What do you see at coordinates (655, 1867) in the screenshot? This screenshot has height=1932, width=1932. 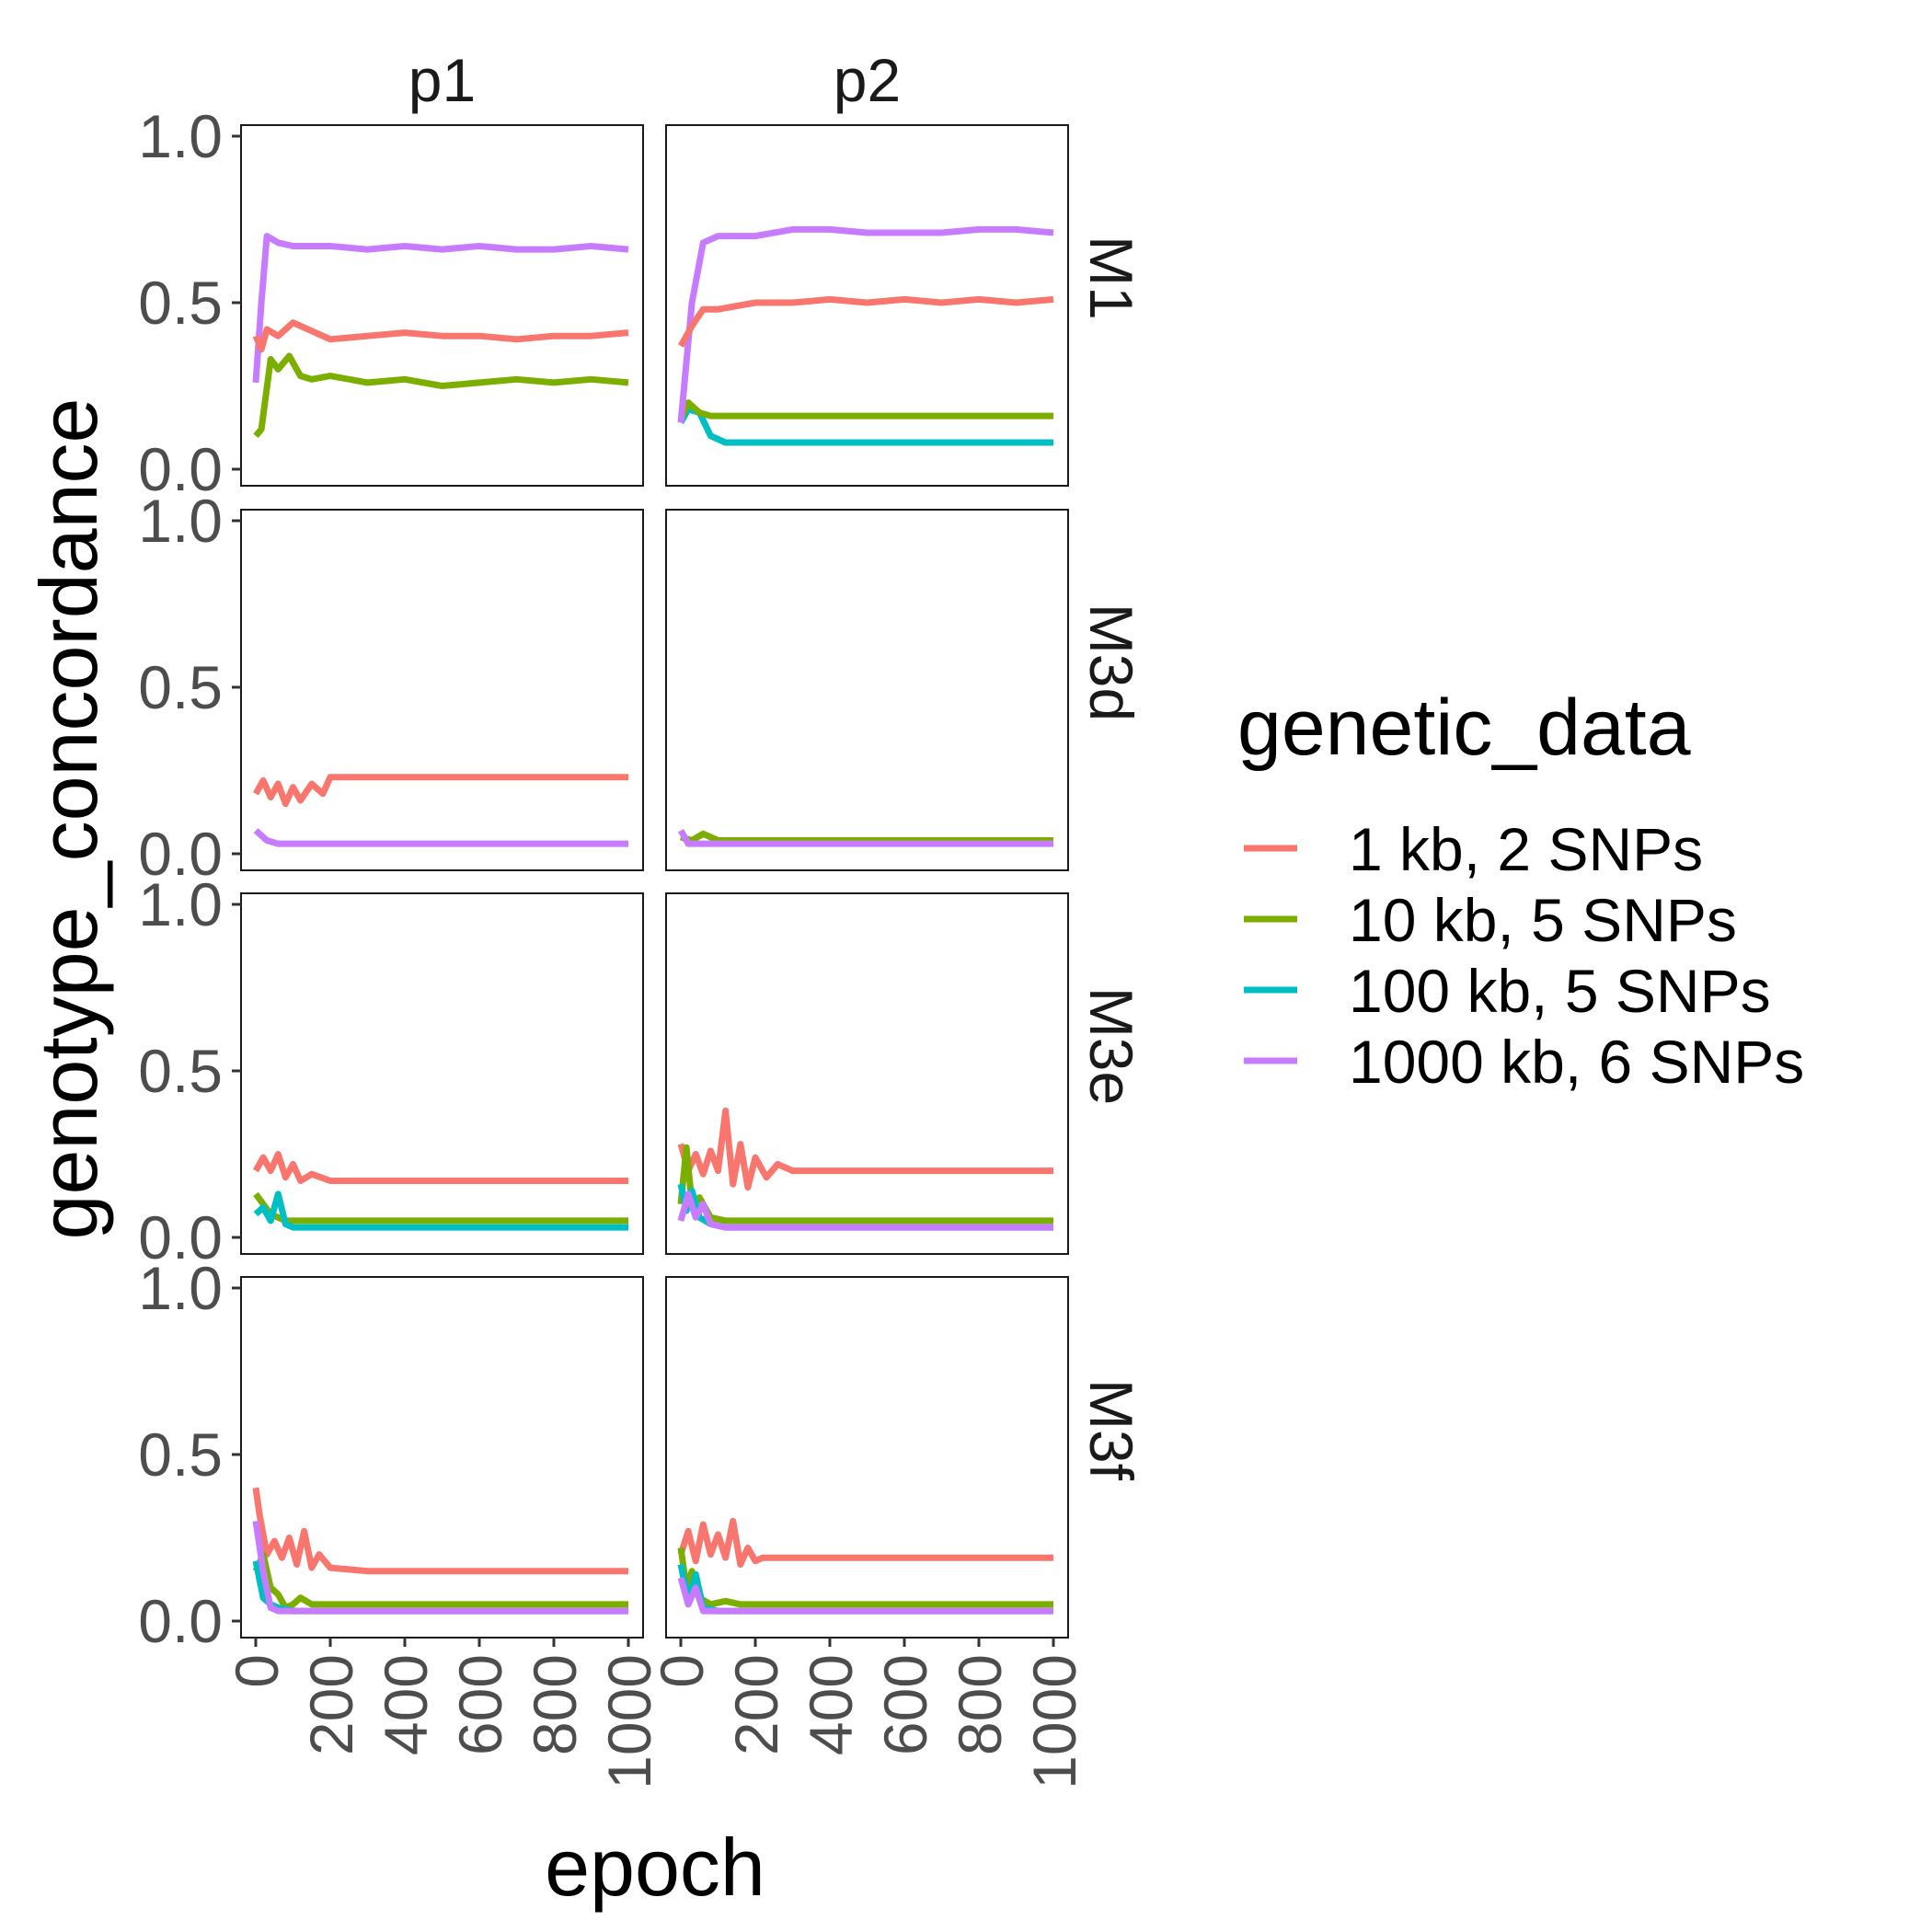 I see `x-axis-title: epoch` at bounding box center [655, 1867].